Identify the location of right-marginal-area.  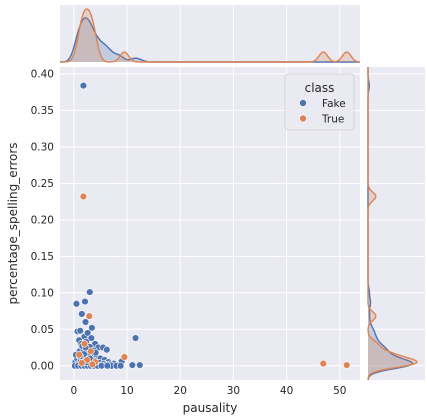
(396, 223).